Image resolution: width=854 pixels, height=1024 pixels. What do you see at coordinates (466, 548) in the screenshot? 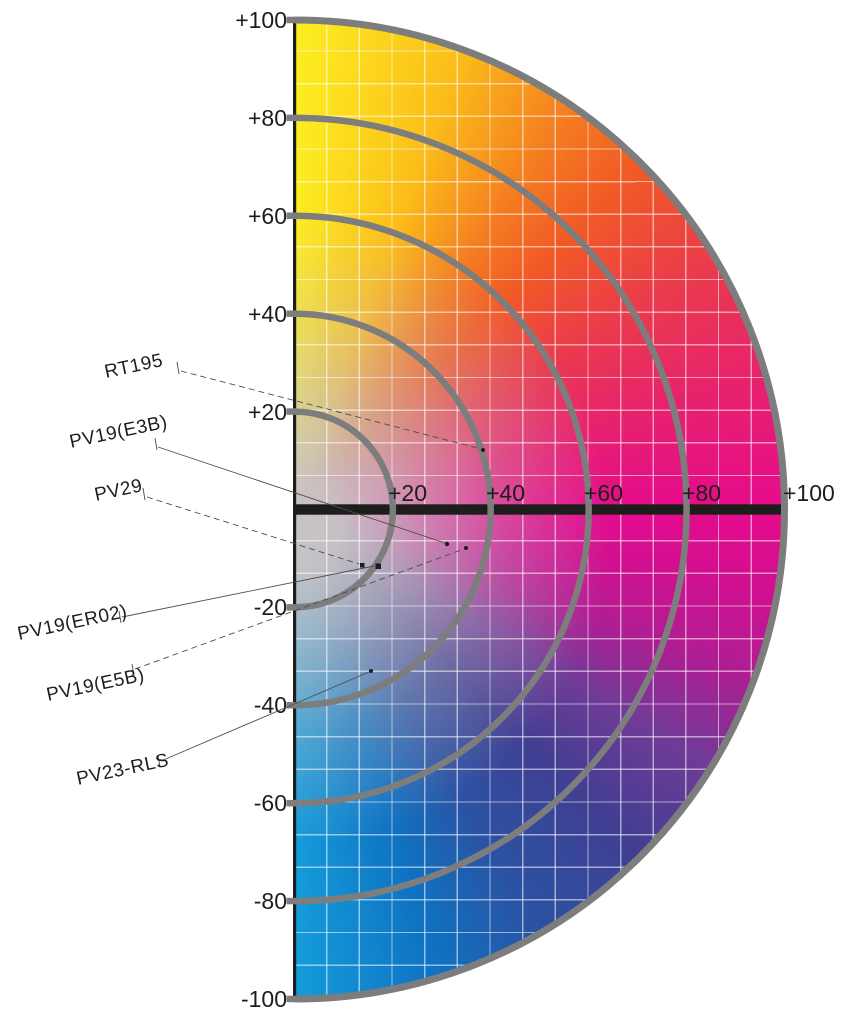
I see `point-PV19-E5B` at bounding box center [466, 548].